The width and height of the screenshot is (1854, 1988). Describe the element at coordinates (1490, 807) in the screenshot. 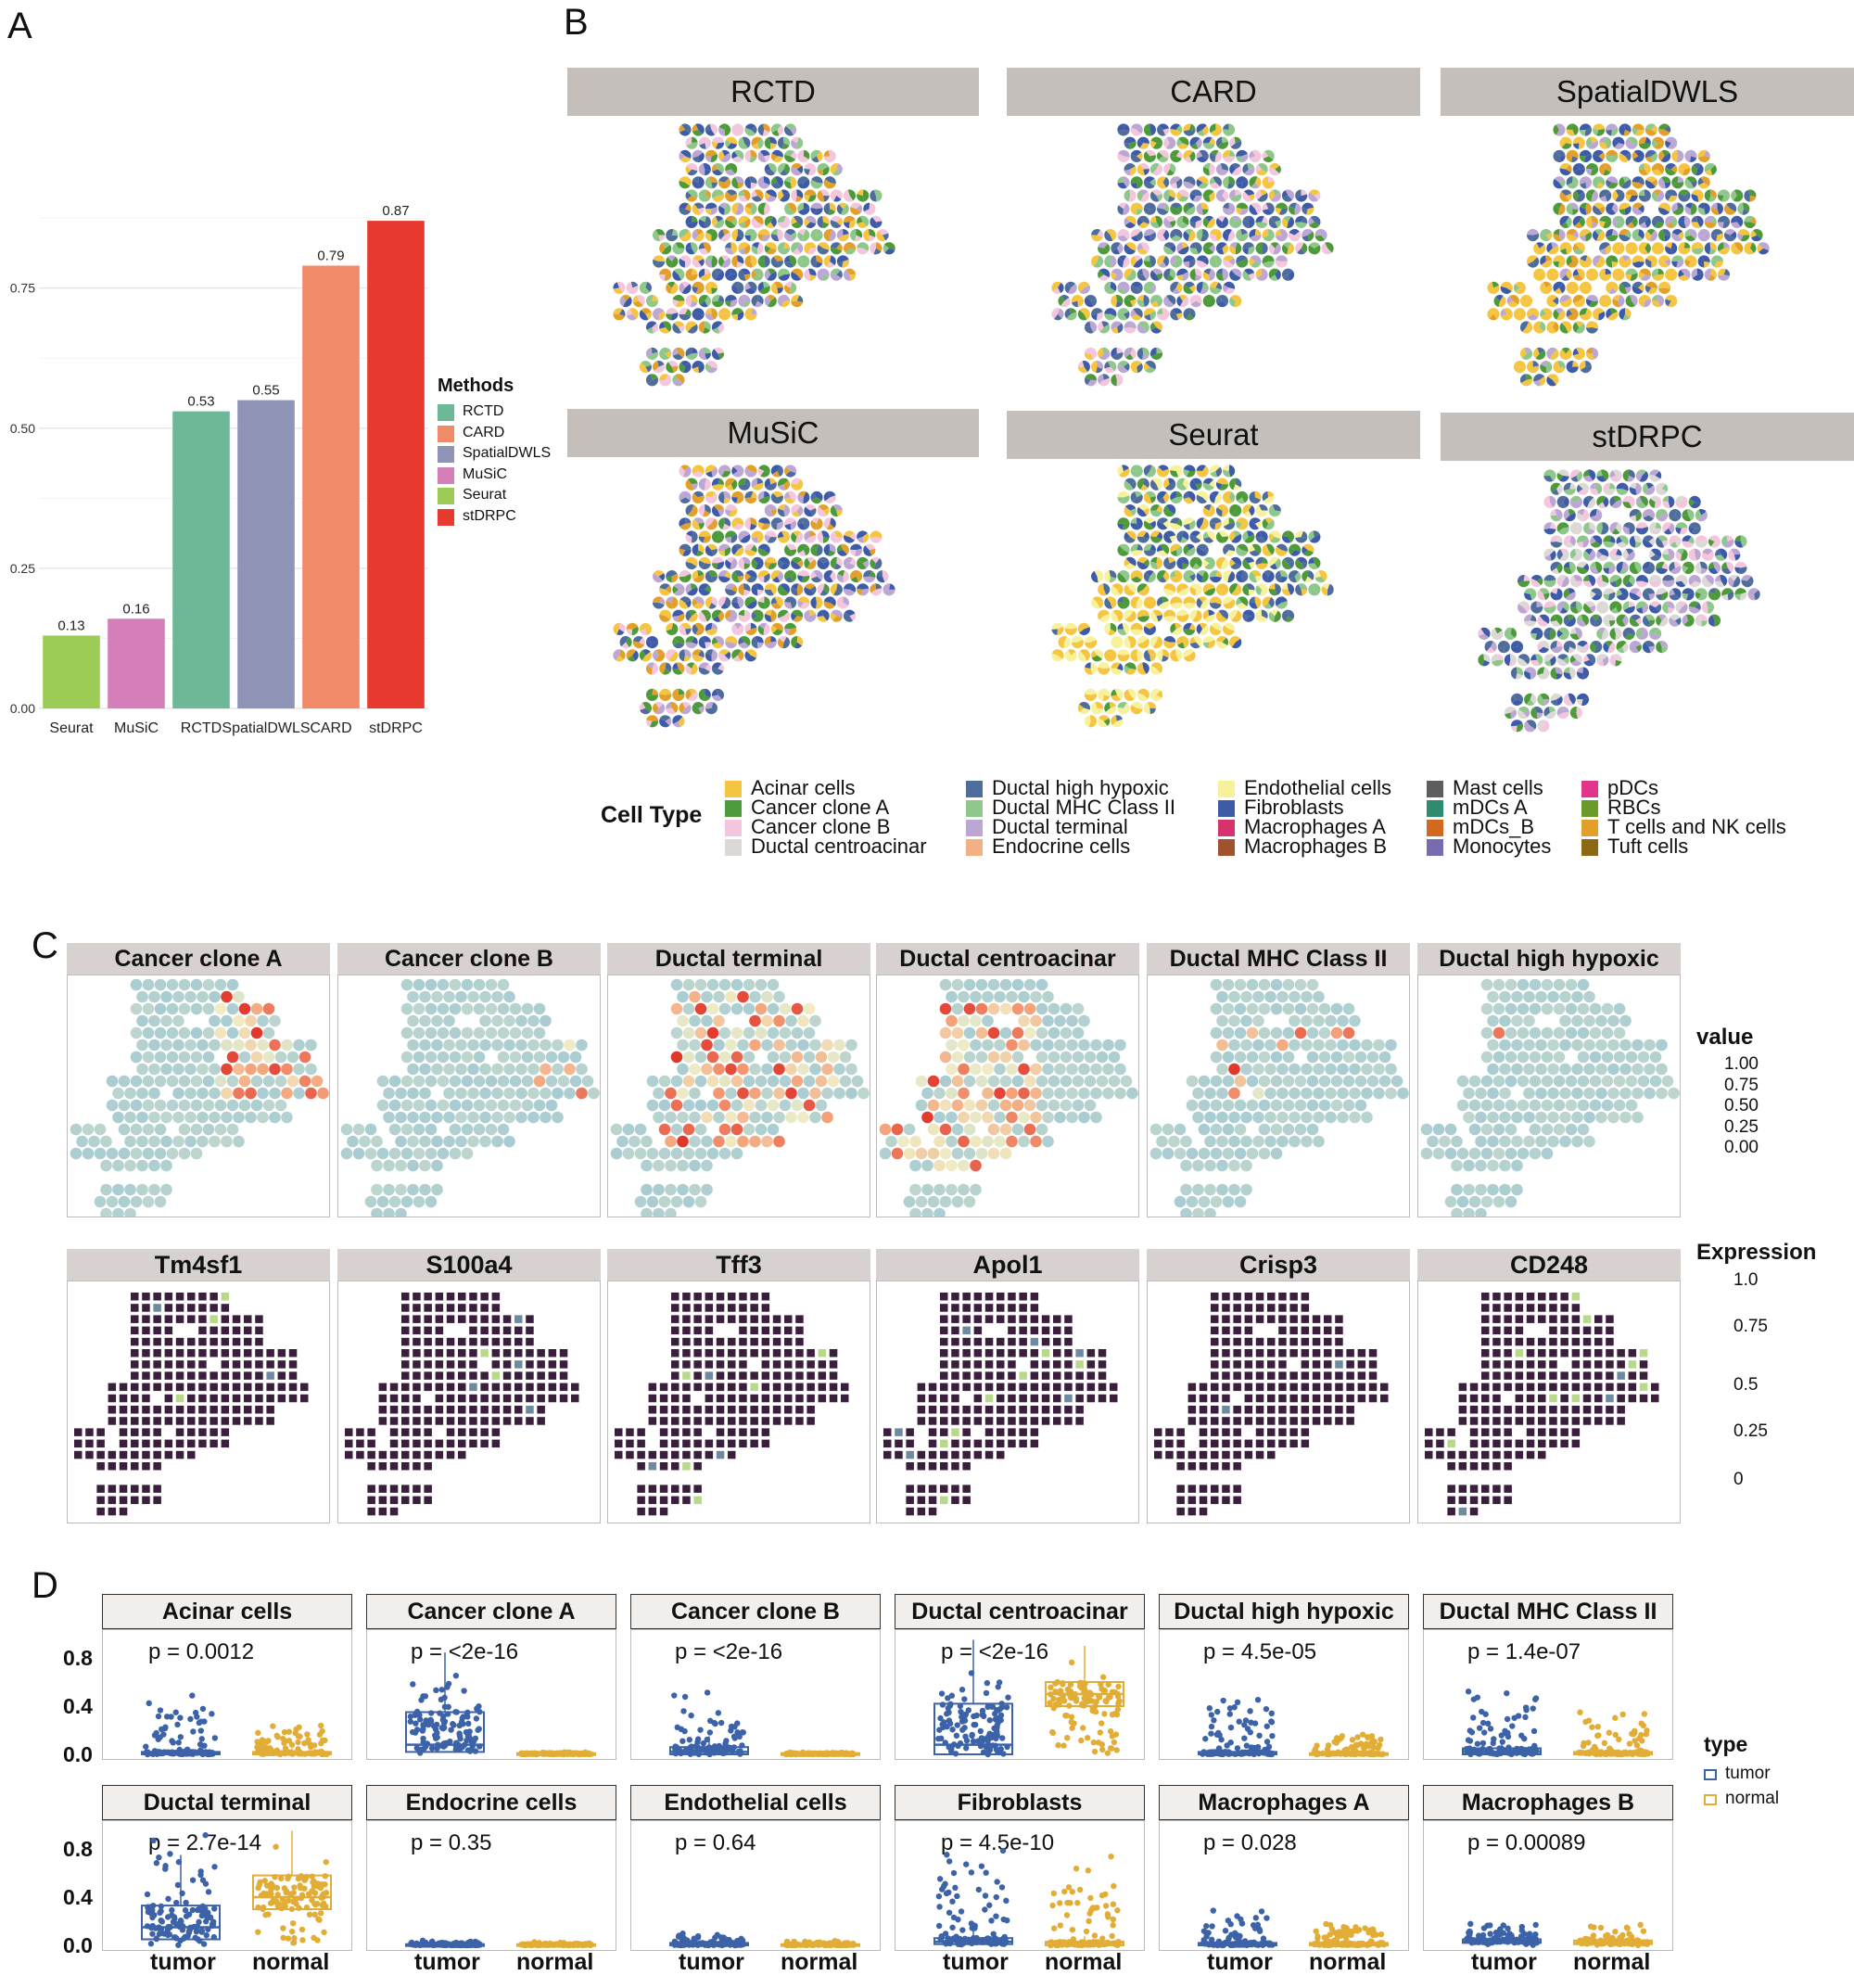

I see `cell-type-label: mDCs A` at that location.